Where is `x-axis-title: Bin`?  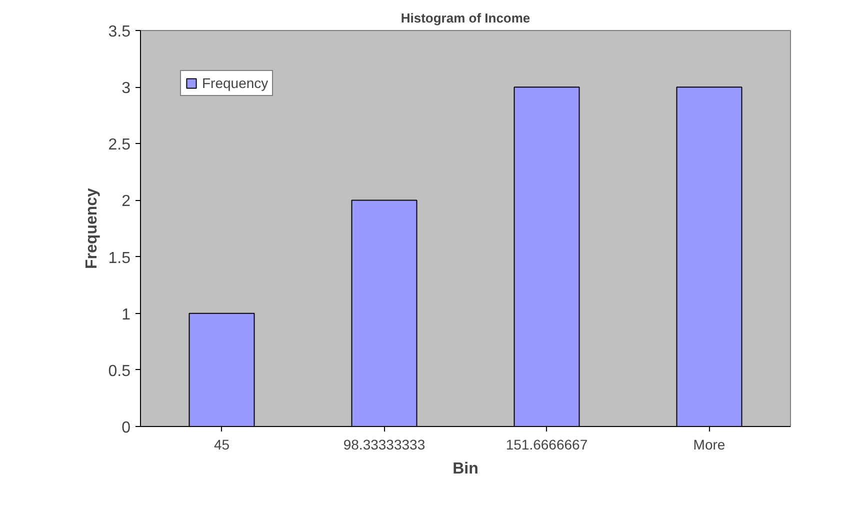 x-axis-title: Bin is located at coordinates (465, 469).